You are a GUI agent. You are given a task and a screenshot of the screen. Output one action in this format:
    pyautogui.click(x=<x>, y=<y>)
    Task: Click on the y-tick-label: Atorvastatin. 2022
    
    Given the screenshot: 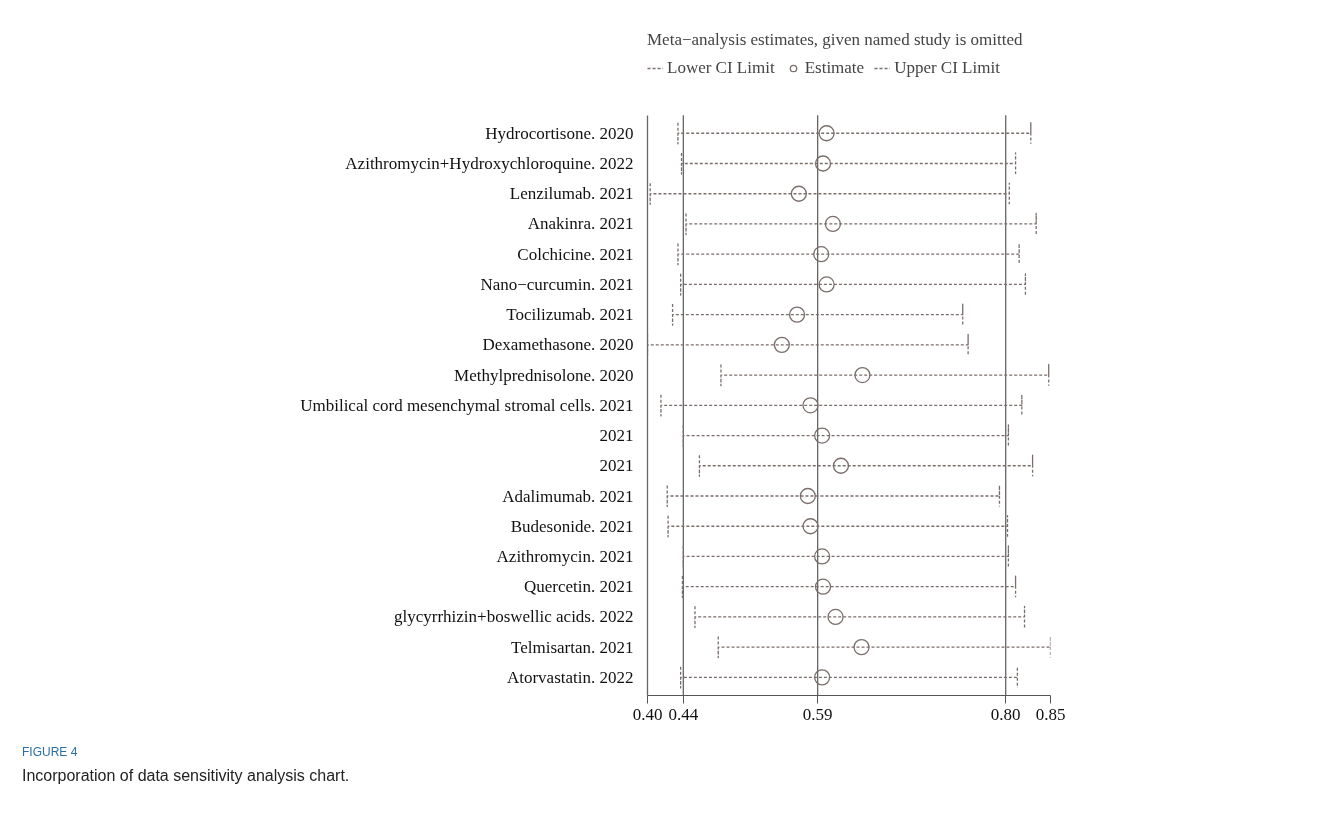 What is the action you would take?
    pyautogui.click(x=570, y=677)
    